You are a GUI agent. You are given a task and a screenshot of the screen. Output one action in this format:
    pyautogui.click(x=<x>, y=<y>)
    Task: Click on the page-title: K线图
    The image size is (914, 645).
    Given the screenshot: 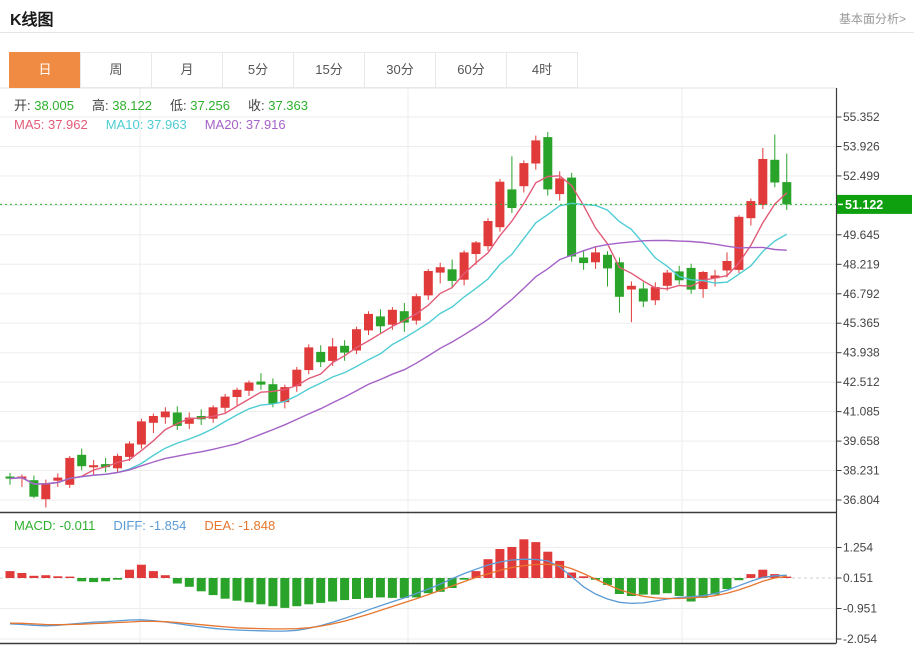 What is the action you would take?
    pyautogui.click(x=32, y=20)
    